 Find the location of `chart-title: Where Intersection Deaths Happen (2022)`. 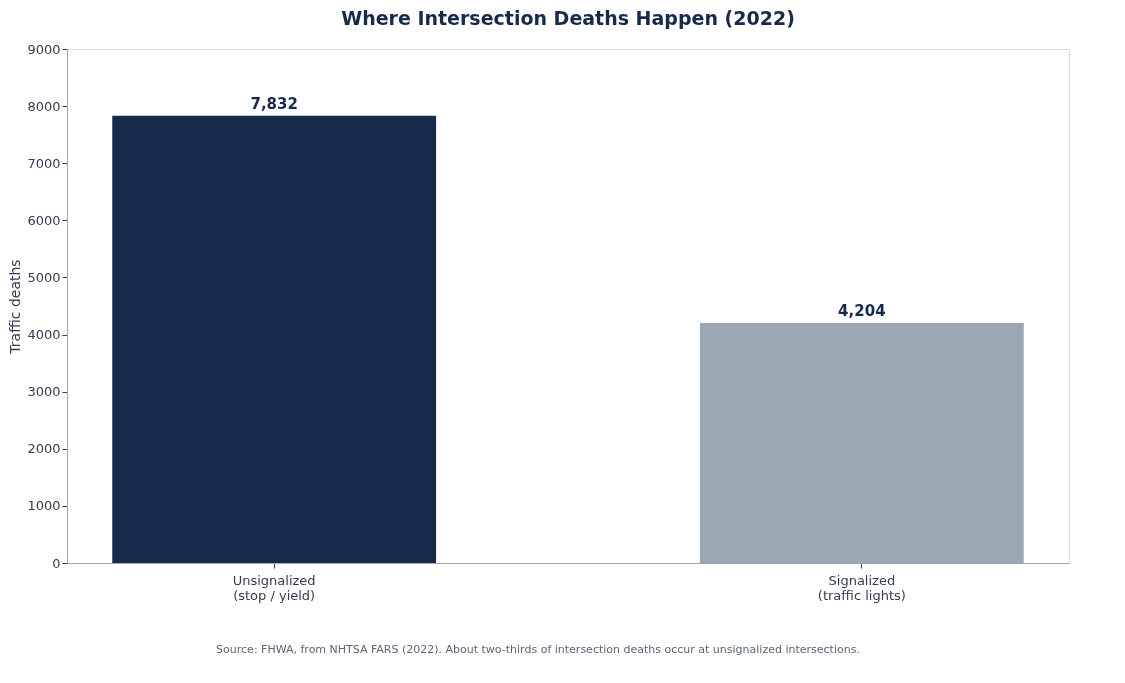

chart-title: Where Intersection Deaths Happen (2022) is located at coordinates (568, 18).